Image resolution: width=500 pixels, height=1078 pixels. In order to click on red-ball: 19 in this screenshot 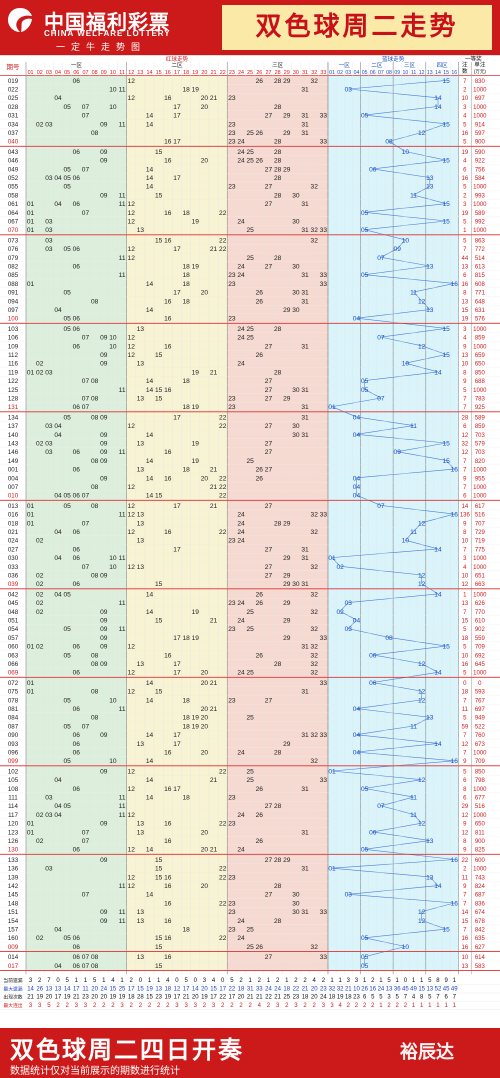, I will do `click(196, 638)`.